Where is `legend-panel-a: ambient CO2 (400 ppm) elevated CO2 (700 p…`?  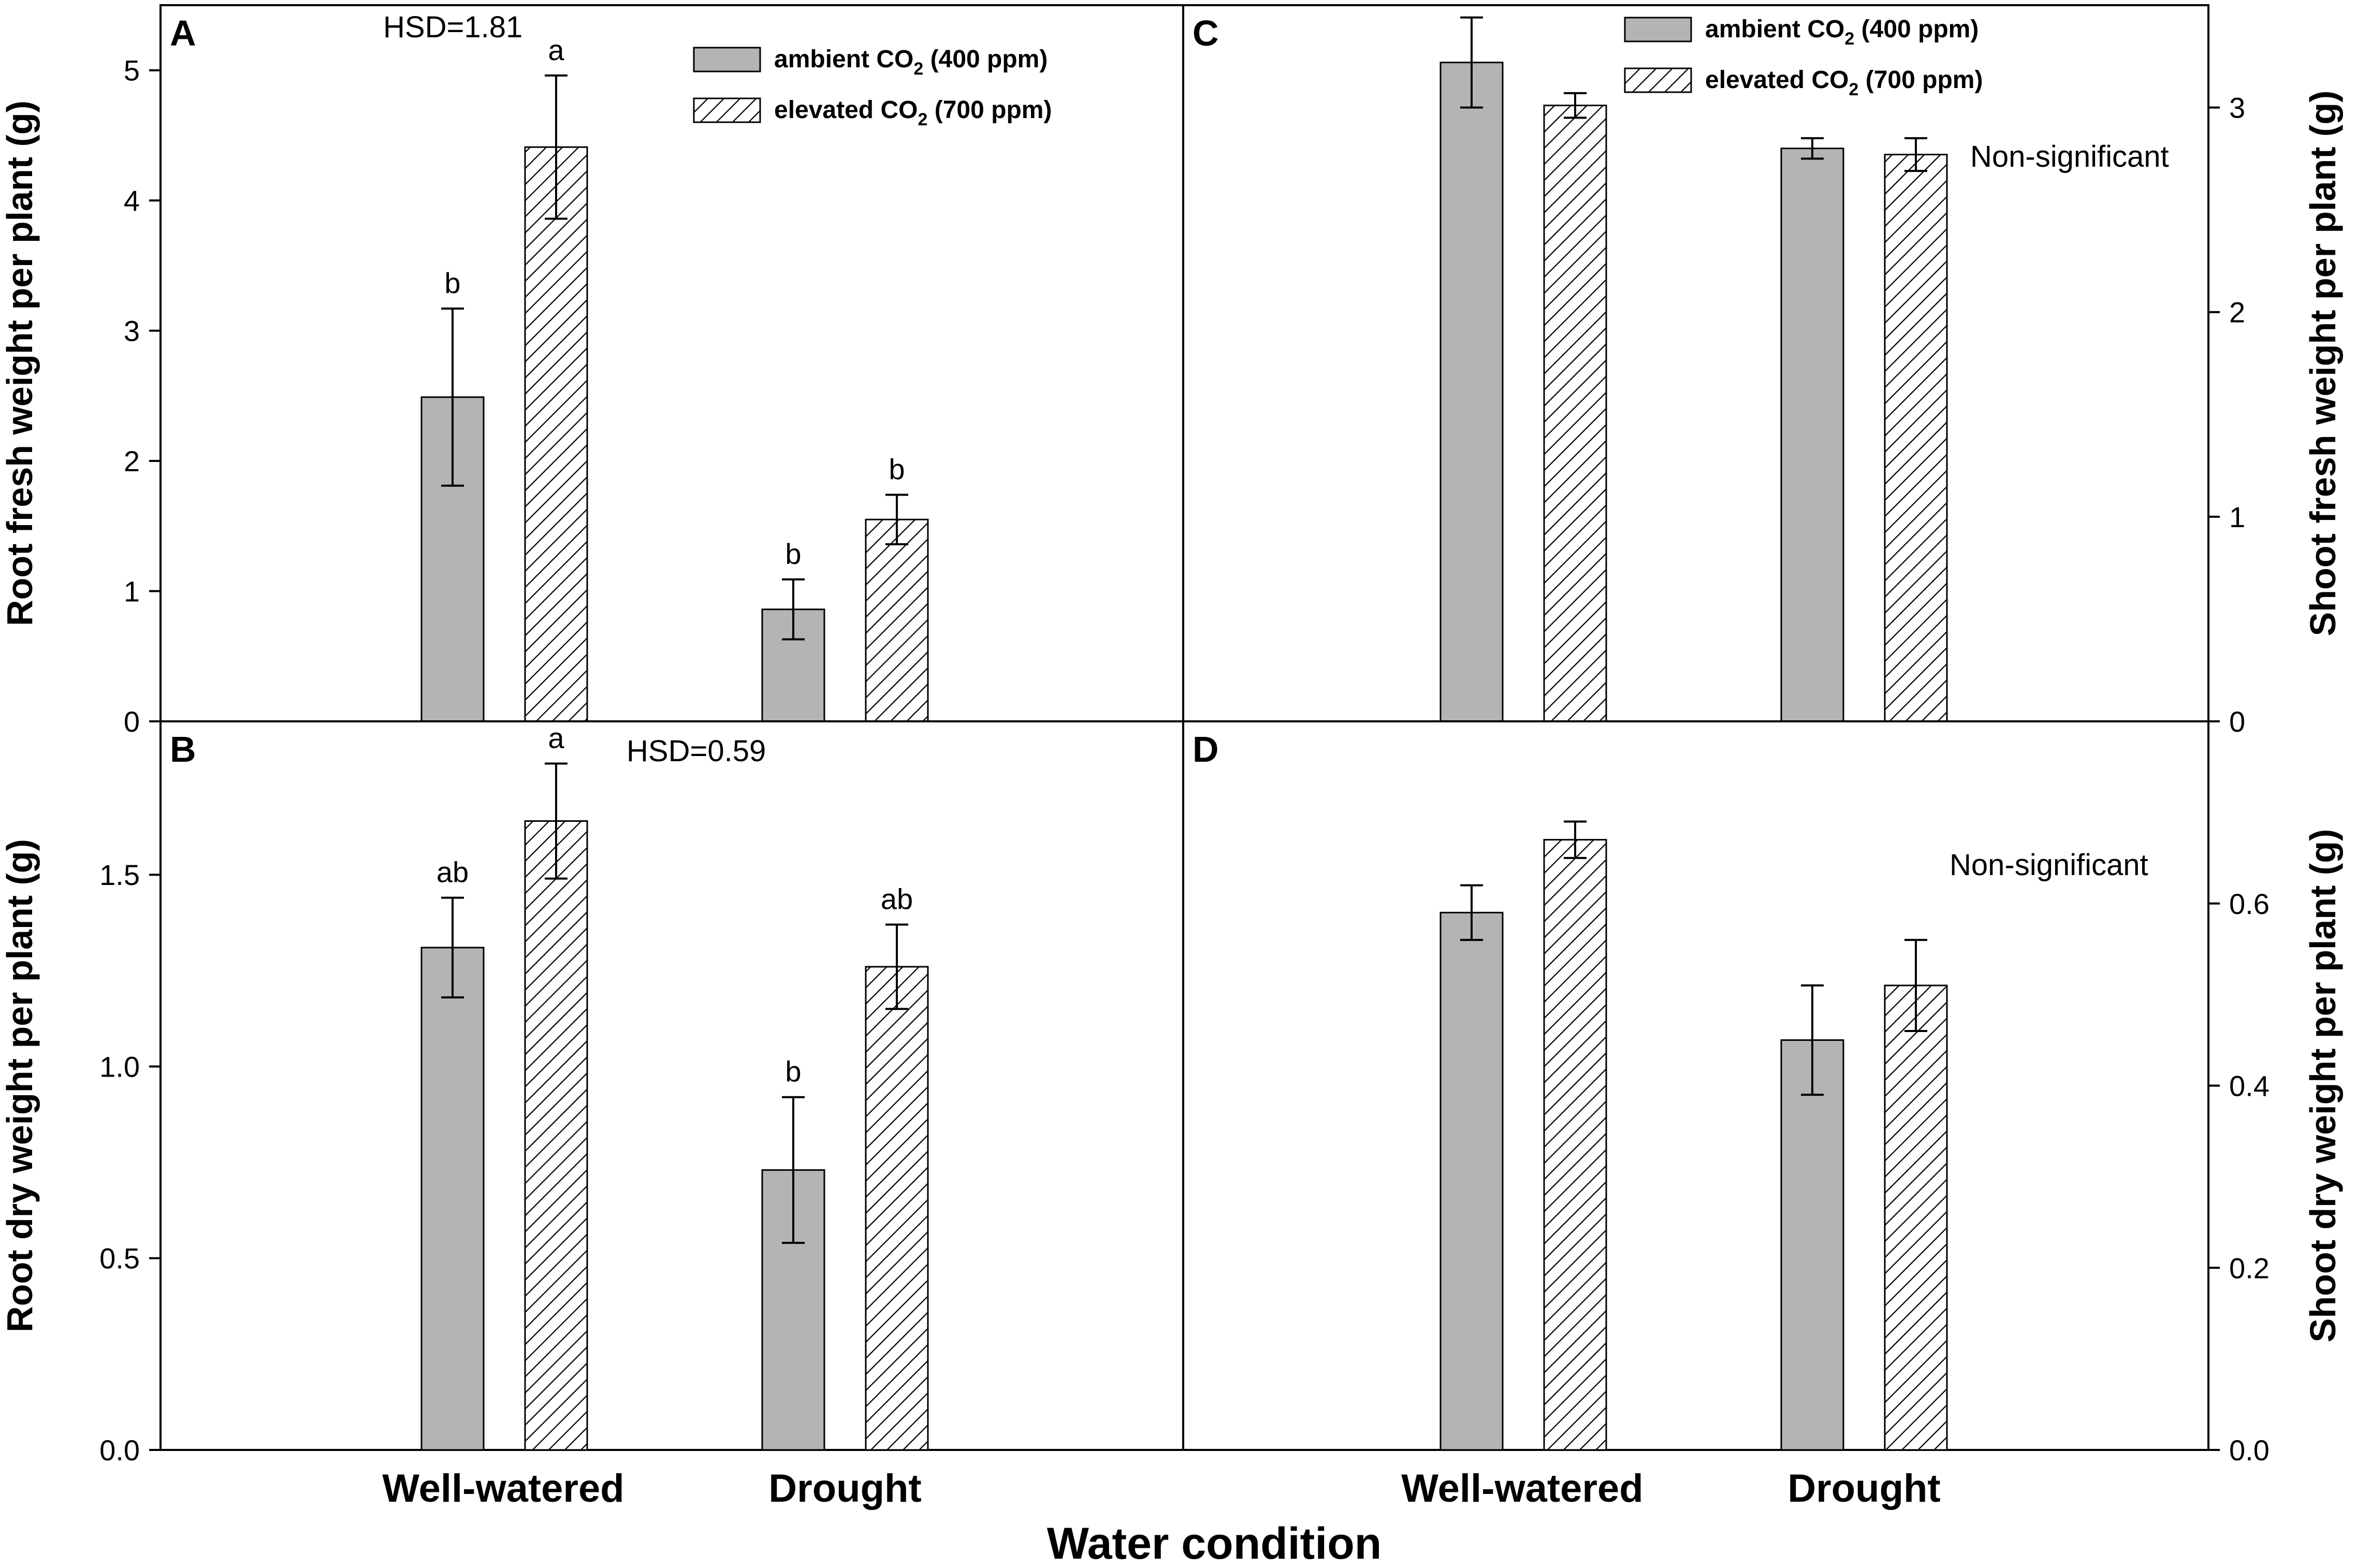
legend-panel-a: ambient CO2 (400 ppm) elevated CO2 (700 p… is located at coordinates (873, 87).